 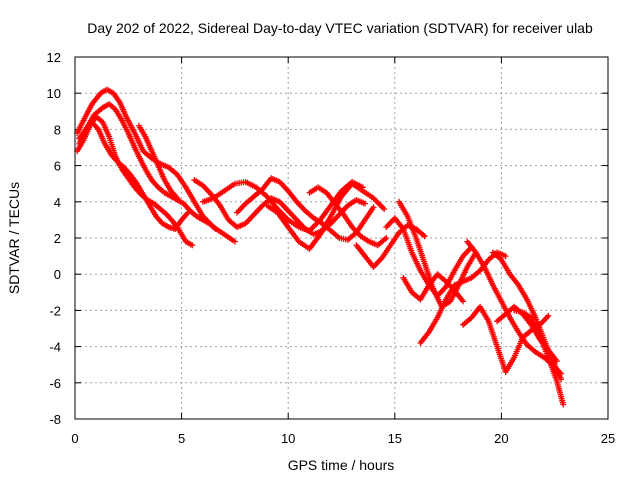 I want to click on x-tick-label: 25, so click(x=608, y=438).